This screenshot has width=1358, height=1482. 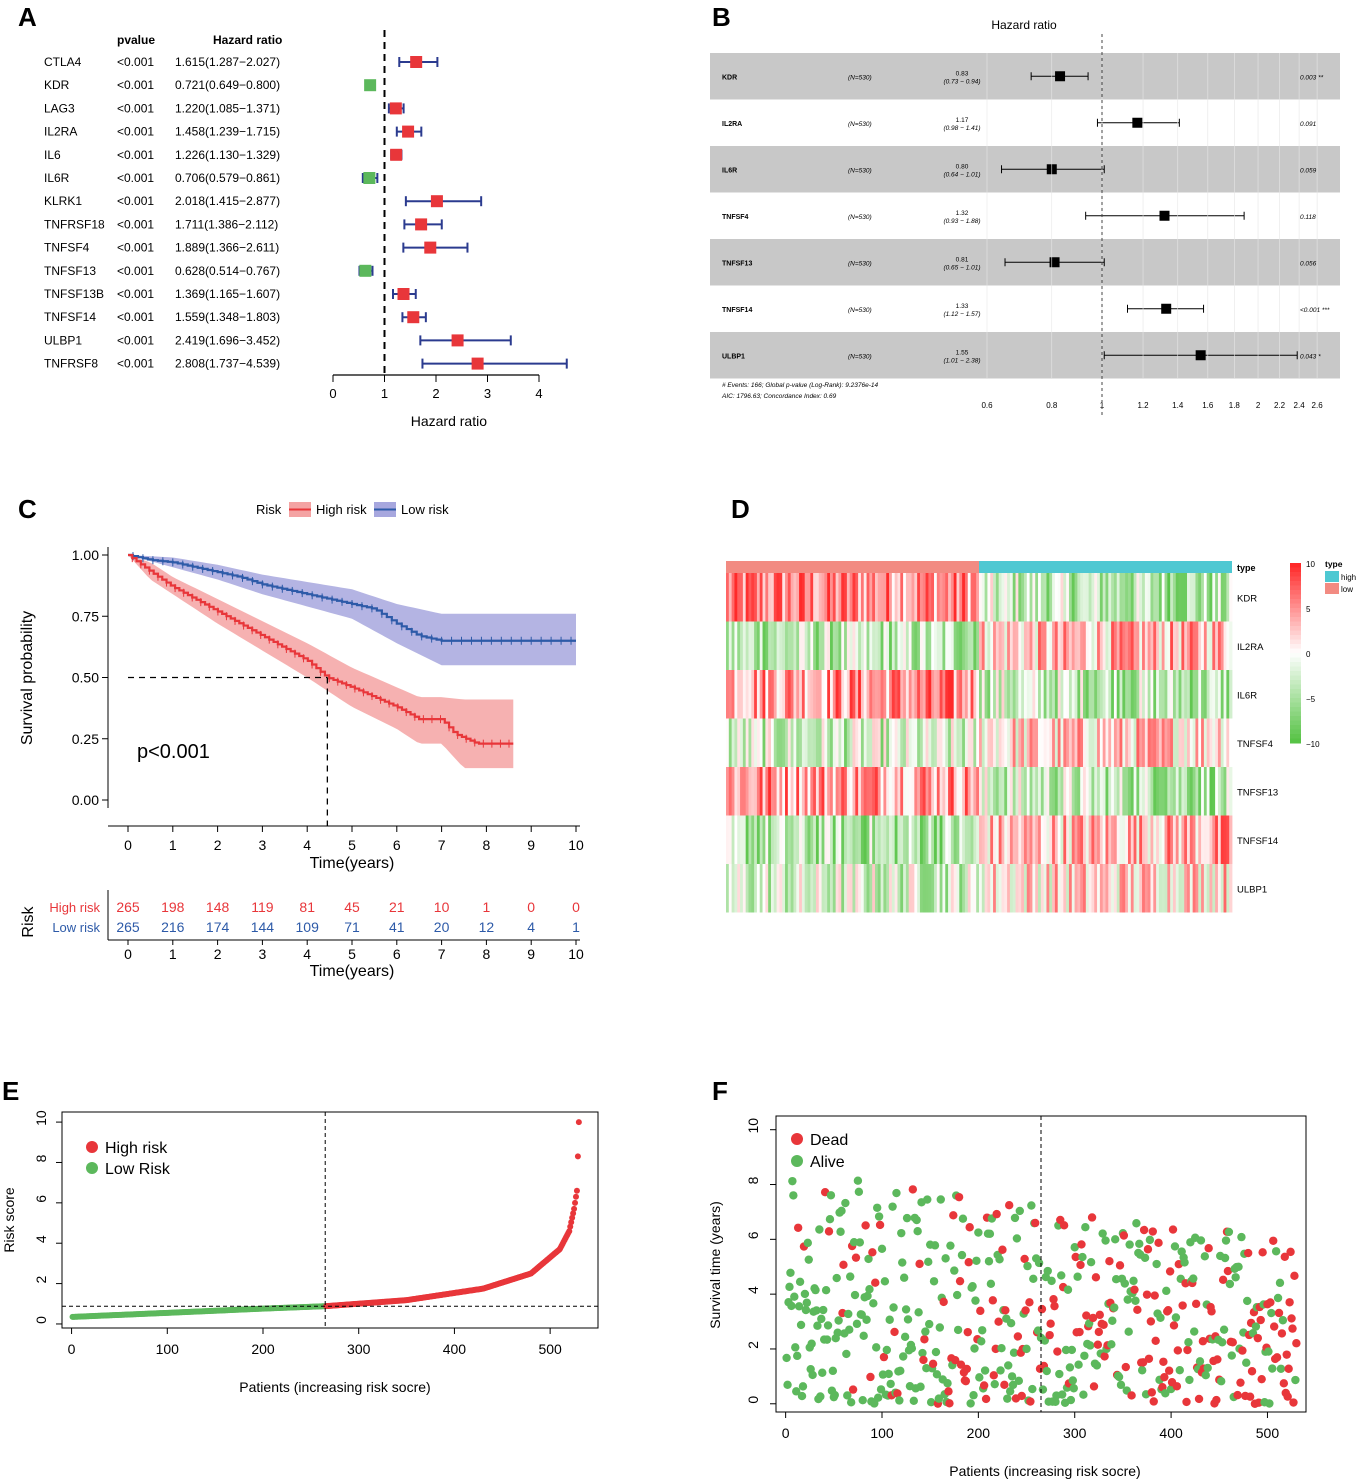 What do you see at coordinates (227, 271) in the screenshot?
I see `hr-label: 0.628(0.514−0.767)` at bounding box center [227, 271].